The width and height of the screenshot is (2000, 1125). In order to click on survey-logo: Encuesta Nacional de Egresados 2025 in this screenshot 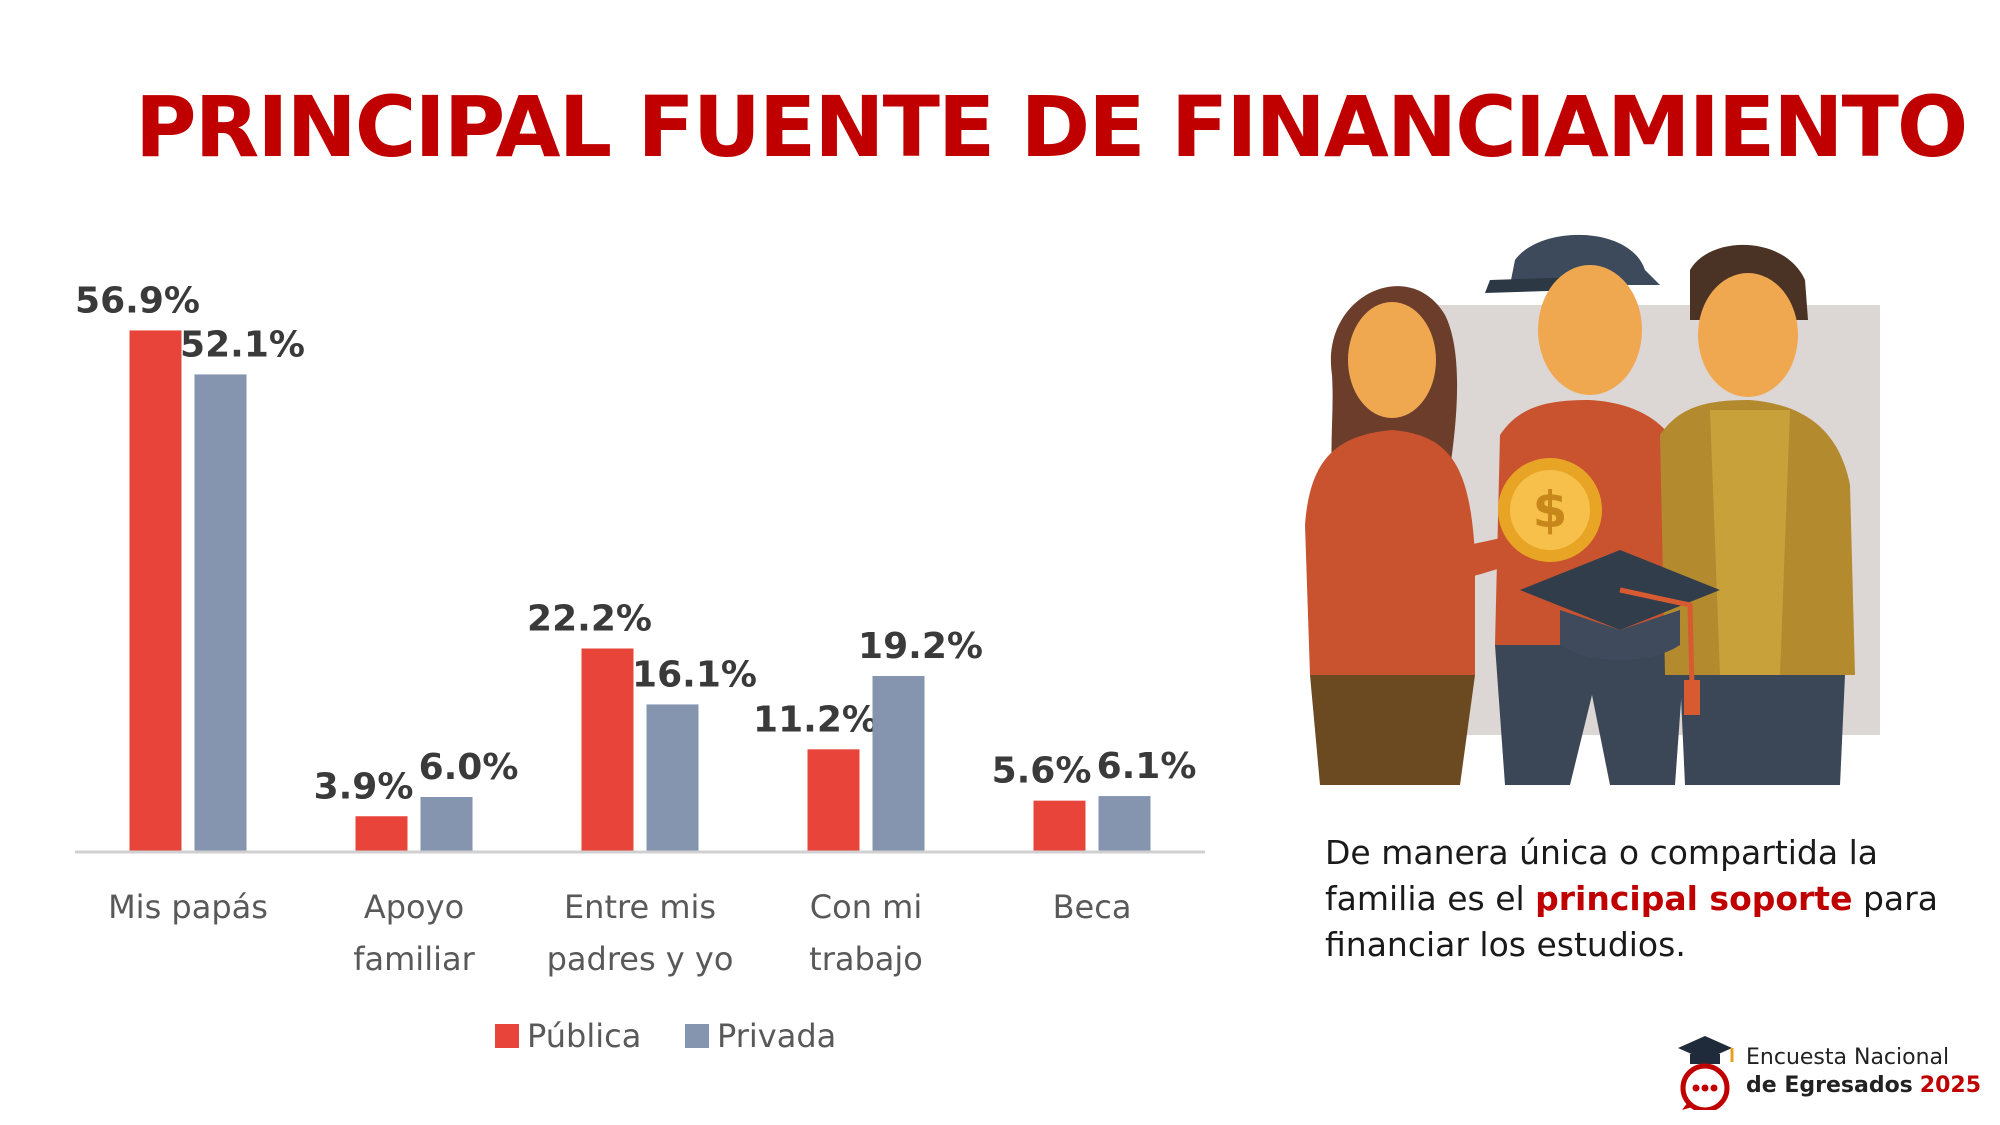, I will do `click(1825, 1070)`.